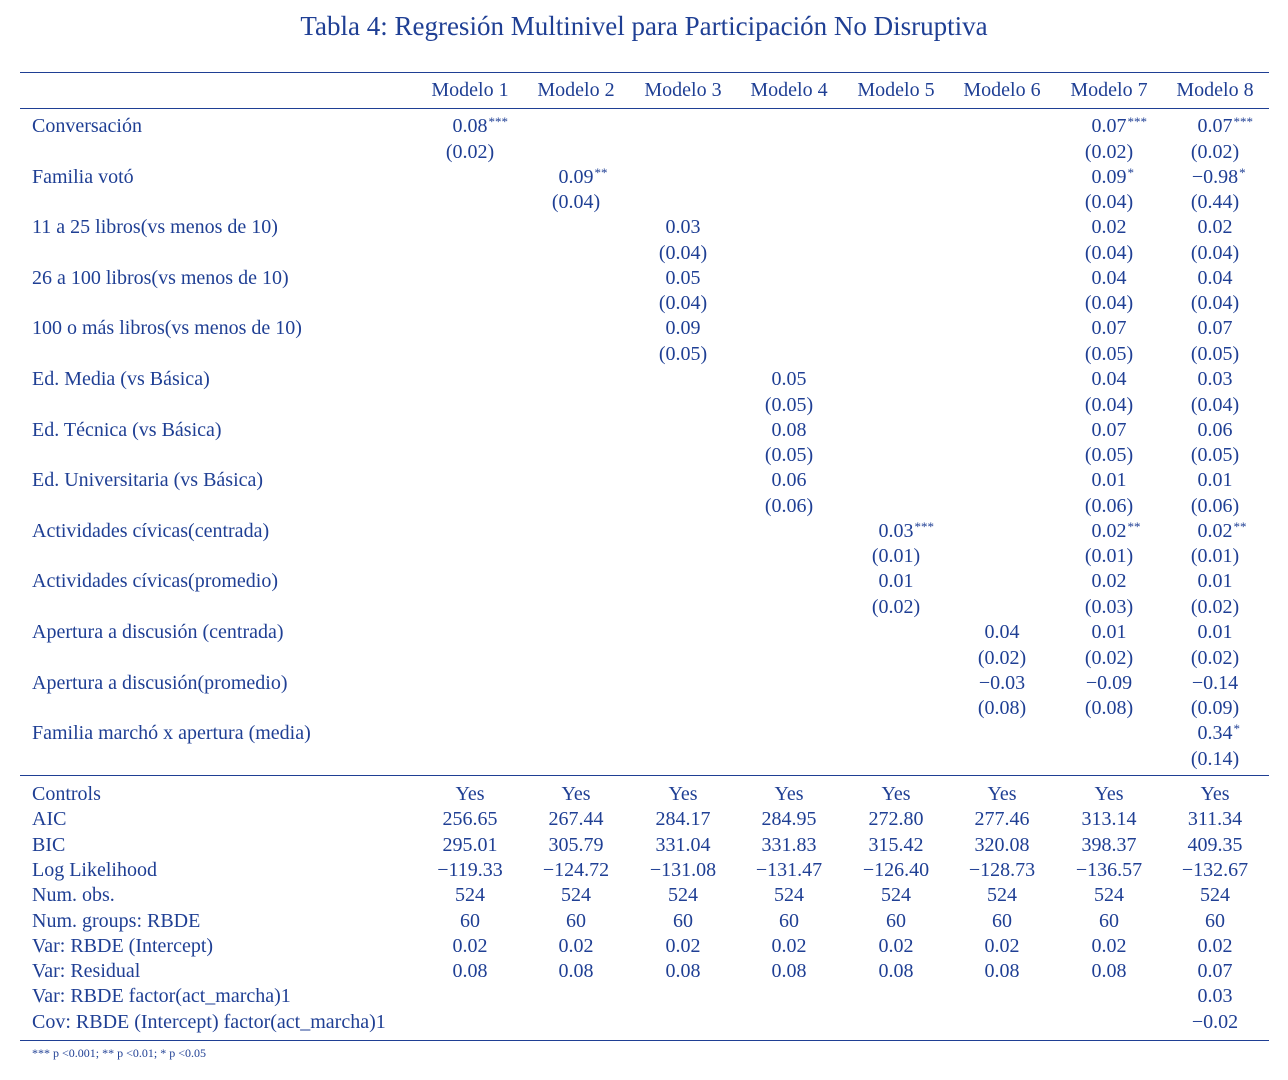  Describe the element at coordinates (683, 819) in the screenshot. I see `statistic-value: 284.17` at that location.